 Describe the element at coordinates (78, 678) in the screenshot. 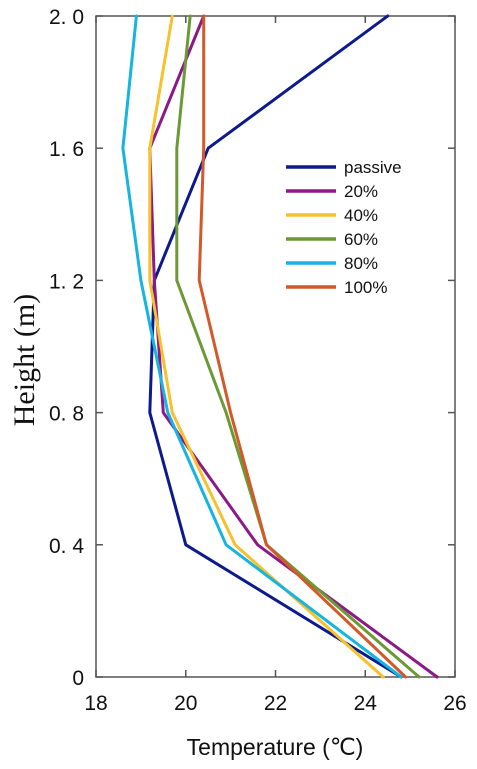

I see `y-tick-label: 0` at that location.